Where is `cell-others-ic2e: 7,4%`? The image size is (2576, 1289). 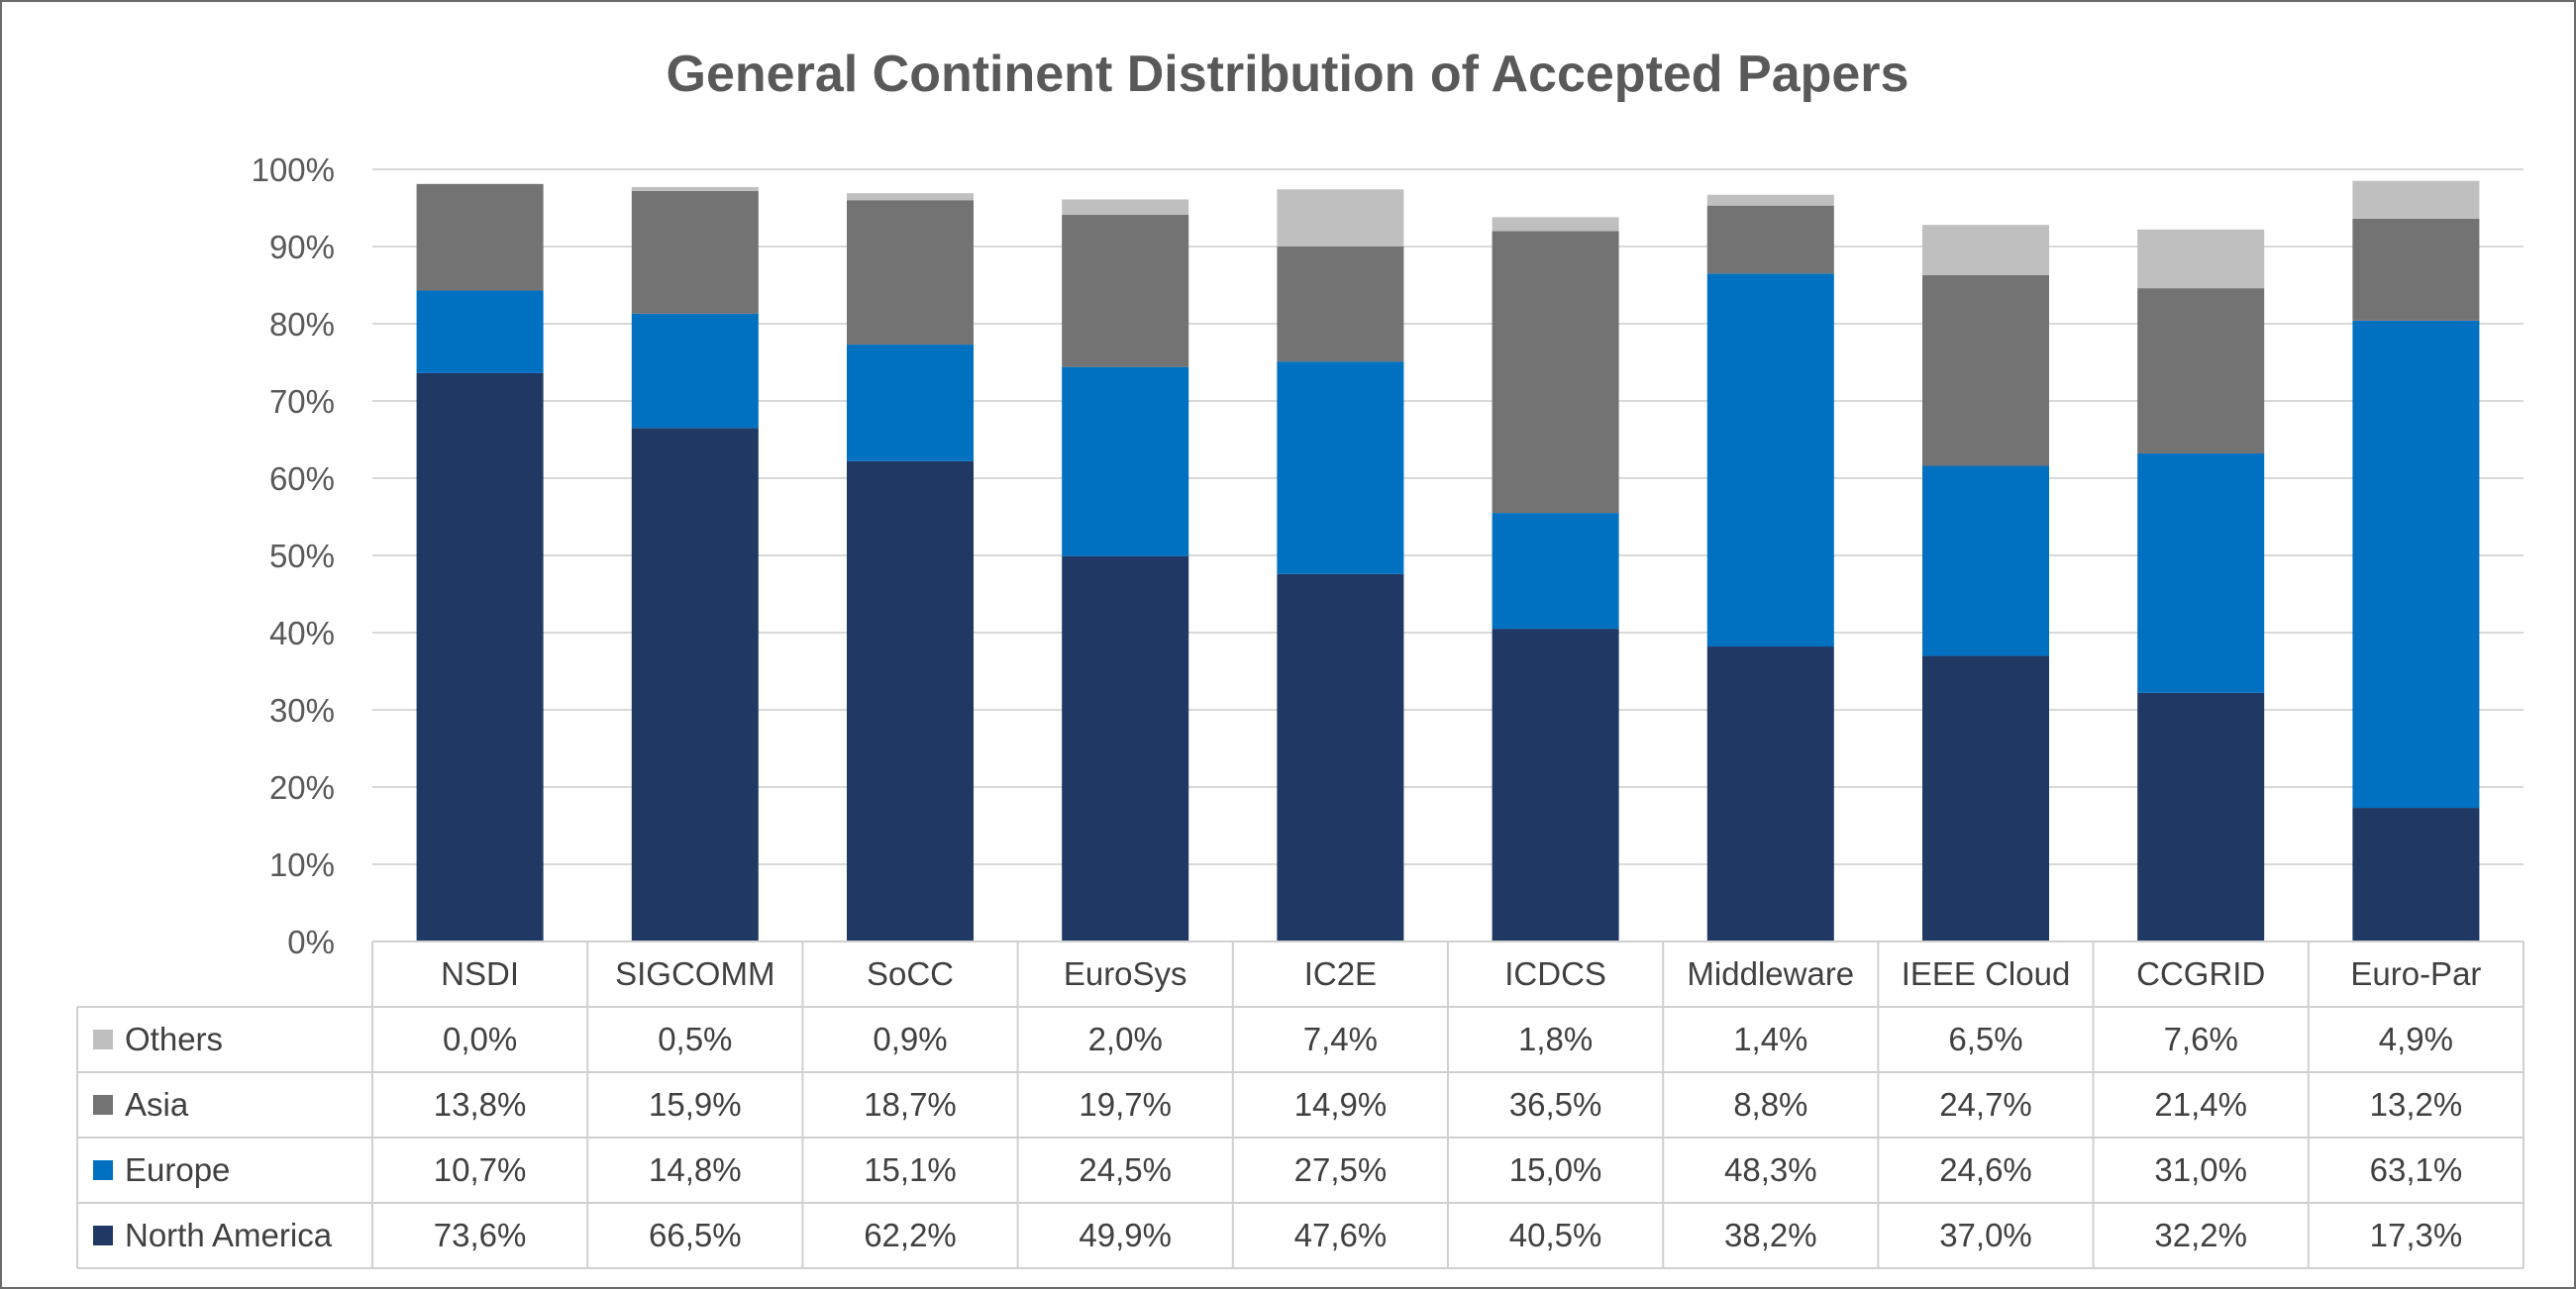 cell-others-ic2e: 7,4% is located at coordinates (1340, 1039).